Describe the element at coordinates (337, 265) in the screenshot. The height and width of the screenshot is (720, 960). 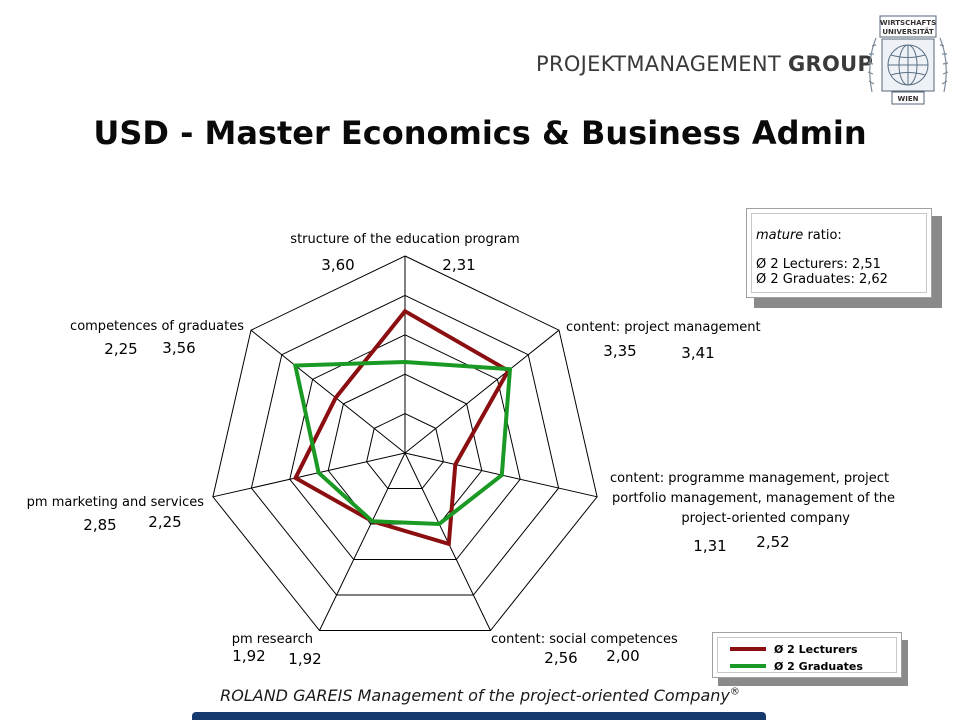
I see `value-label-lecturers-1: 3,60` at that location.